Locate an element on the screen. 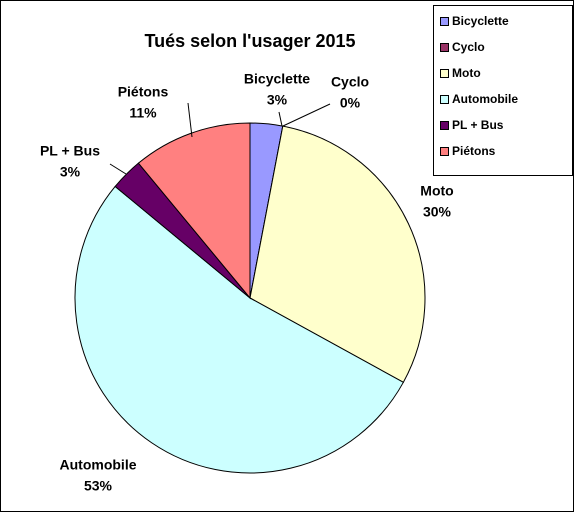 This screenshot has height=513, width=575. slice-label: Bicyclette is located at coordinates (277, 79).